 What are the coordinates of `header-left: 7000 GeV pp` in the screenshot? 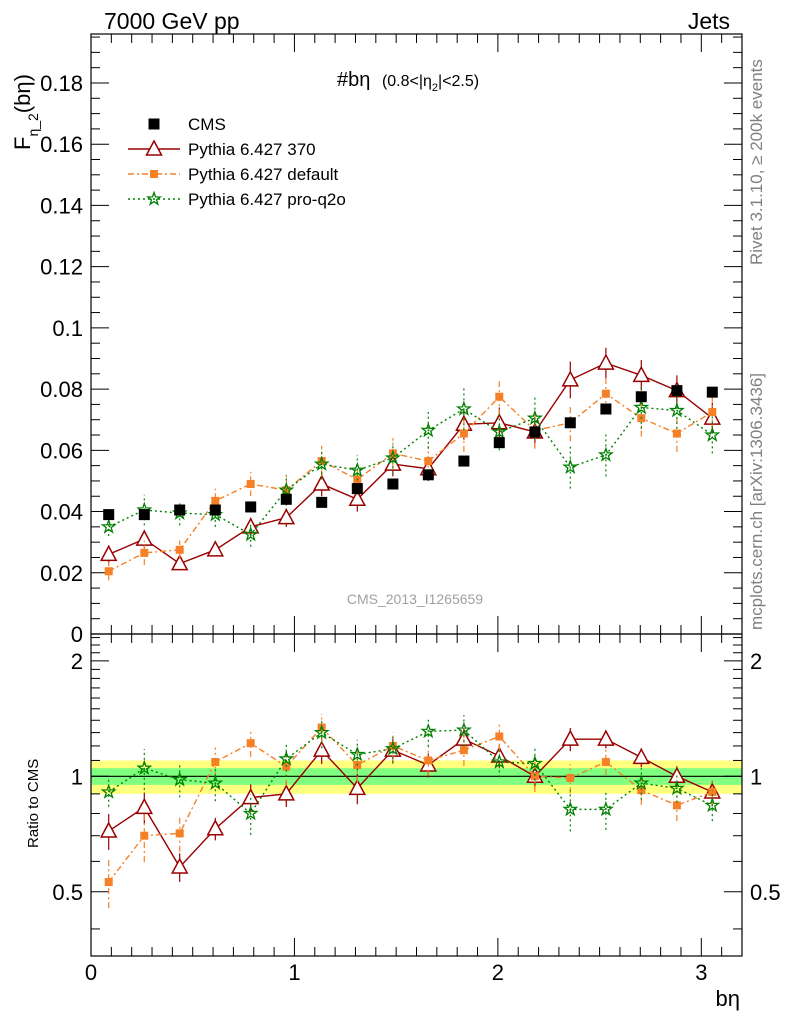 It's located at (172, 21).